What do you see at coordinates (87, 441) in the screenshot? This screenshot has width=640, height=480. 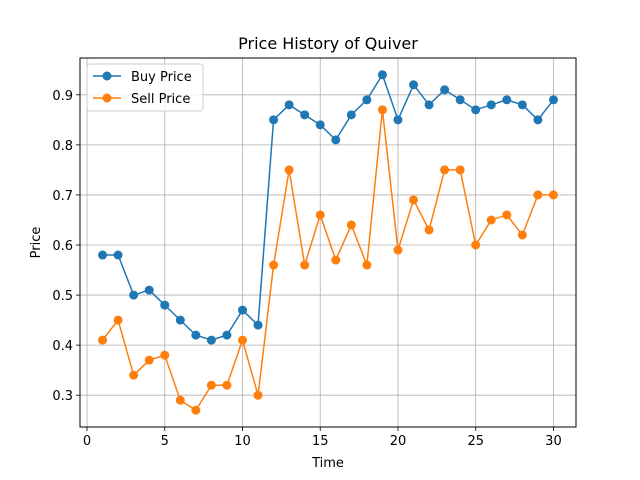 I see `x-tick-label: 0` at bounding box center [87, 441].